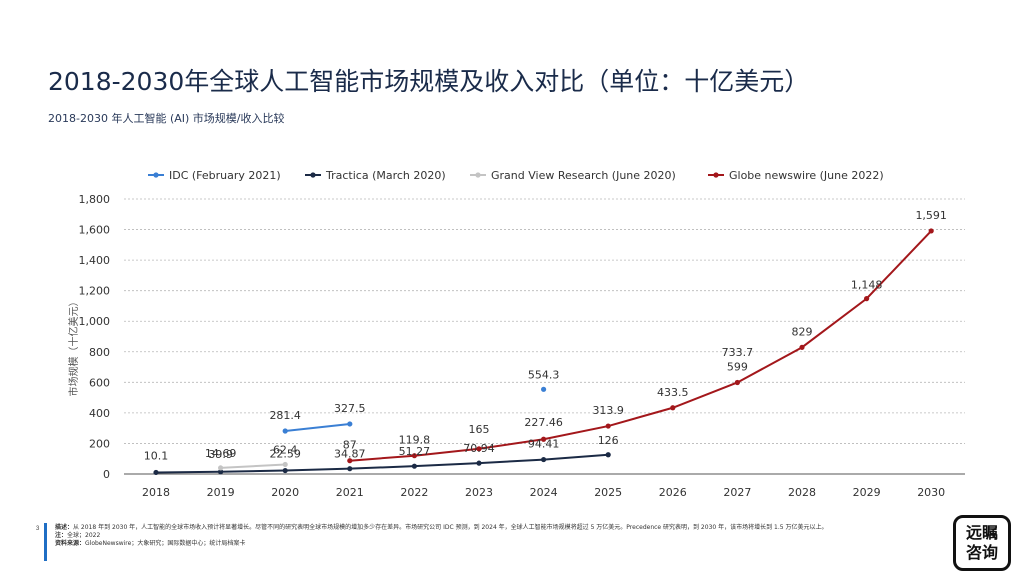 Image resolution: width=1024 pixels, height=576 pixels. I want to click on page-title: 2018-2030年全球人工智能市场规模及收入对比（单位：十亿美元）, so click(429, 81).